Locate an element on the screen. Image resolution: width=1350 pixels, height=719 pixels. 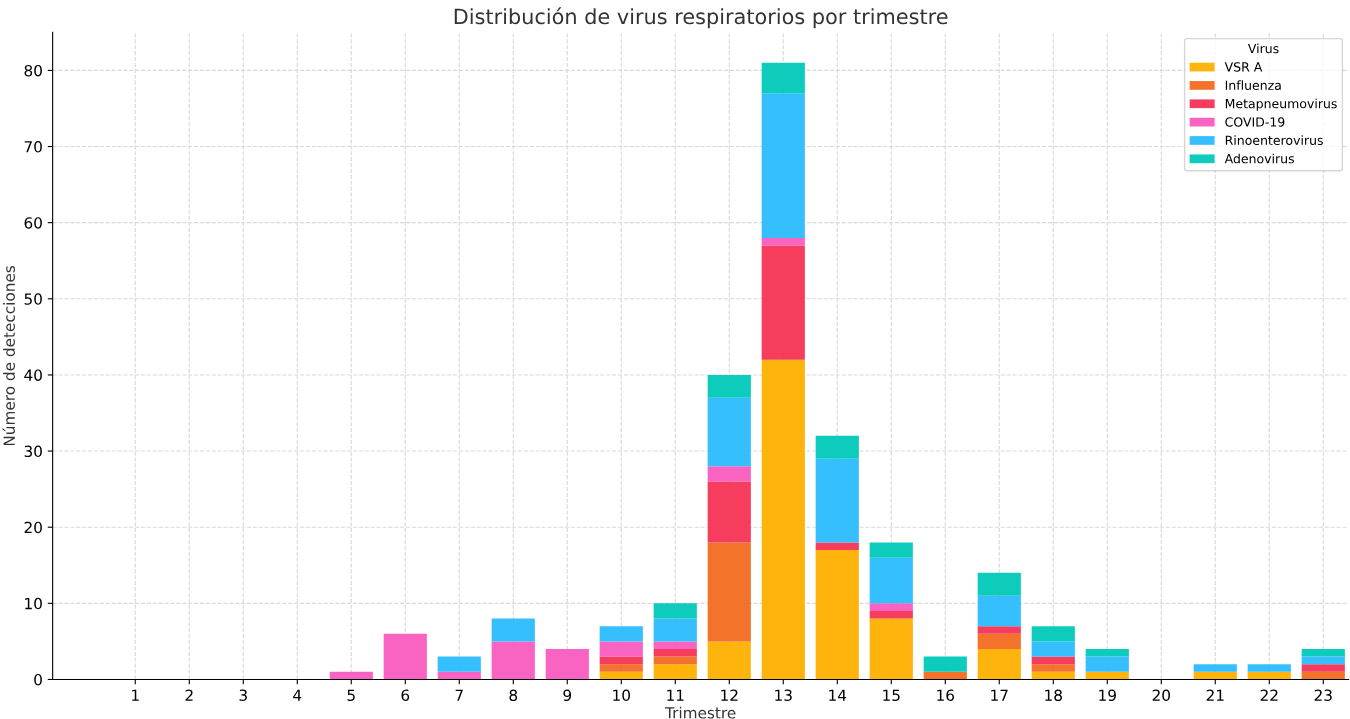
y-tick-label: 40 is located at coordinates (33, 375).